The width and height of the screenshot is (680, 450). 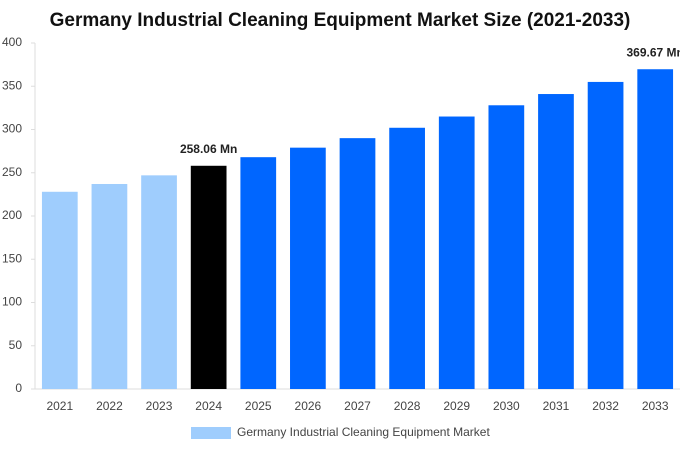 I want to click on y-tick-label: 250, so click(x=12, y=172).